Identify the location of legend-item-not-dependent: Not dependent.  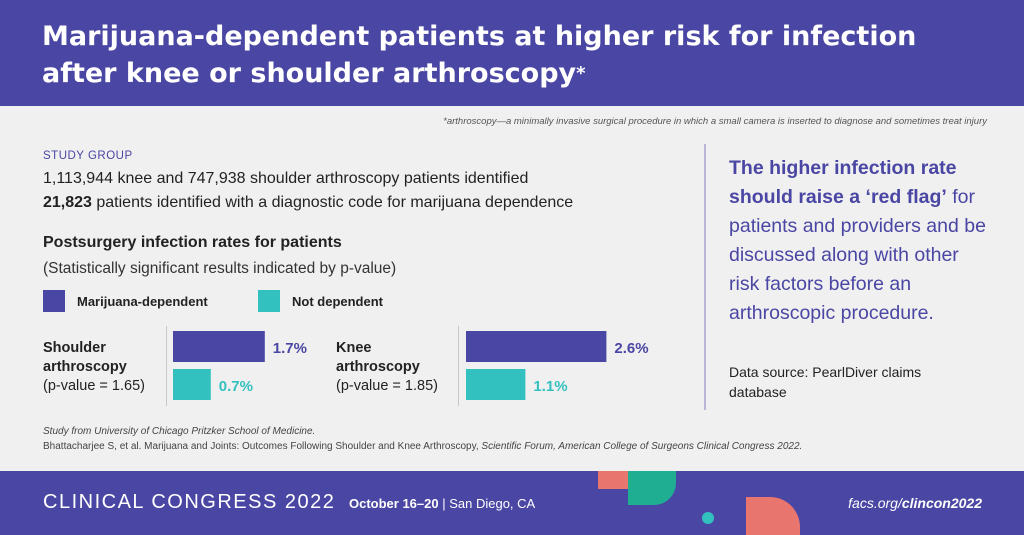
(320, 301).